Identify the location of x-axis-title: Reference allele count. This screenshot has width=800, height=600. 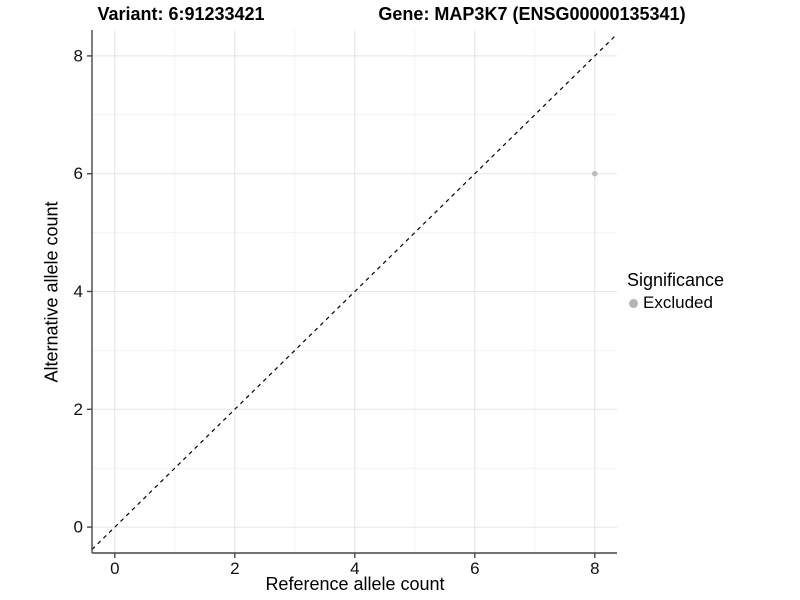
(355, 584).